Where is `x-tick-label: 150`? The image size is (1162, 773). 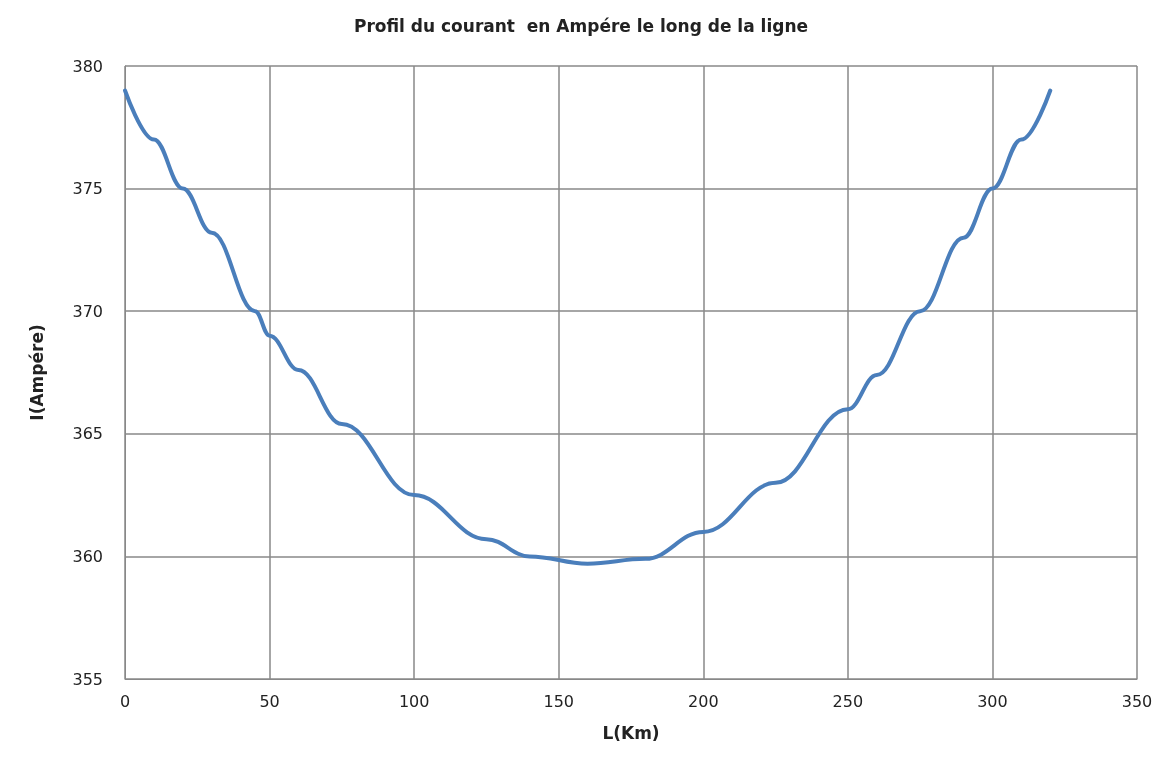
x-tick-label: 150 is located at coordinates (558, 701).